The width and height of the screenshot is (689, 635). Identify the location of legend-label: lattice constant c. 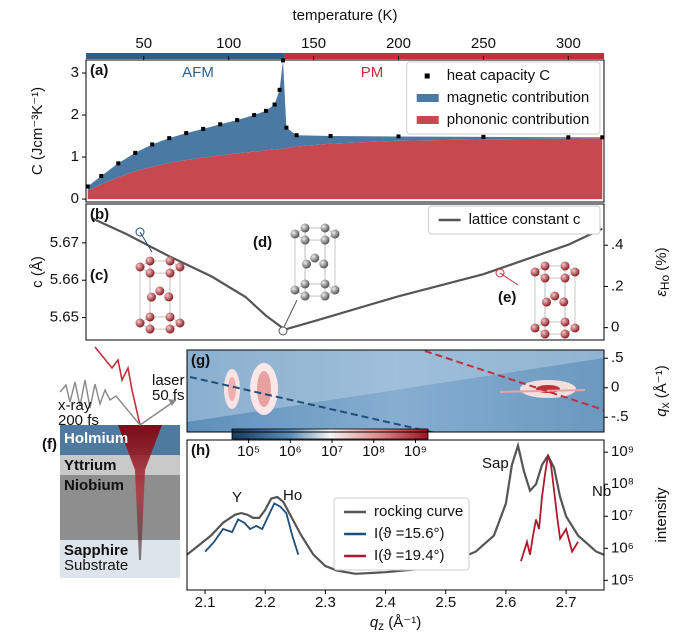
(525, 219).